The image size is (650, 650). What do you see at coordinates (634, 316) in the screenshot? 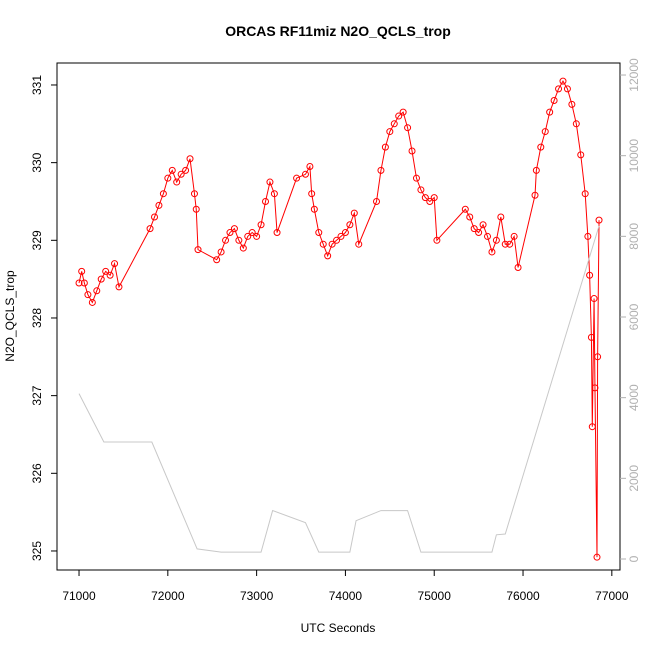
I see `y2-tick-label: 6000` at bounding box center [634, 316].